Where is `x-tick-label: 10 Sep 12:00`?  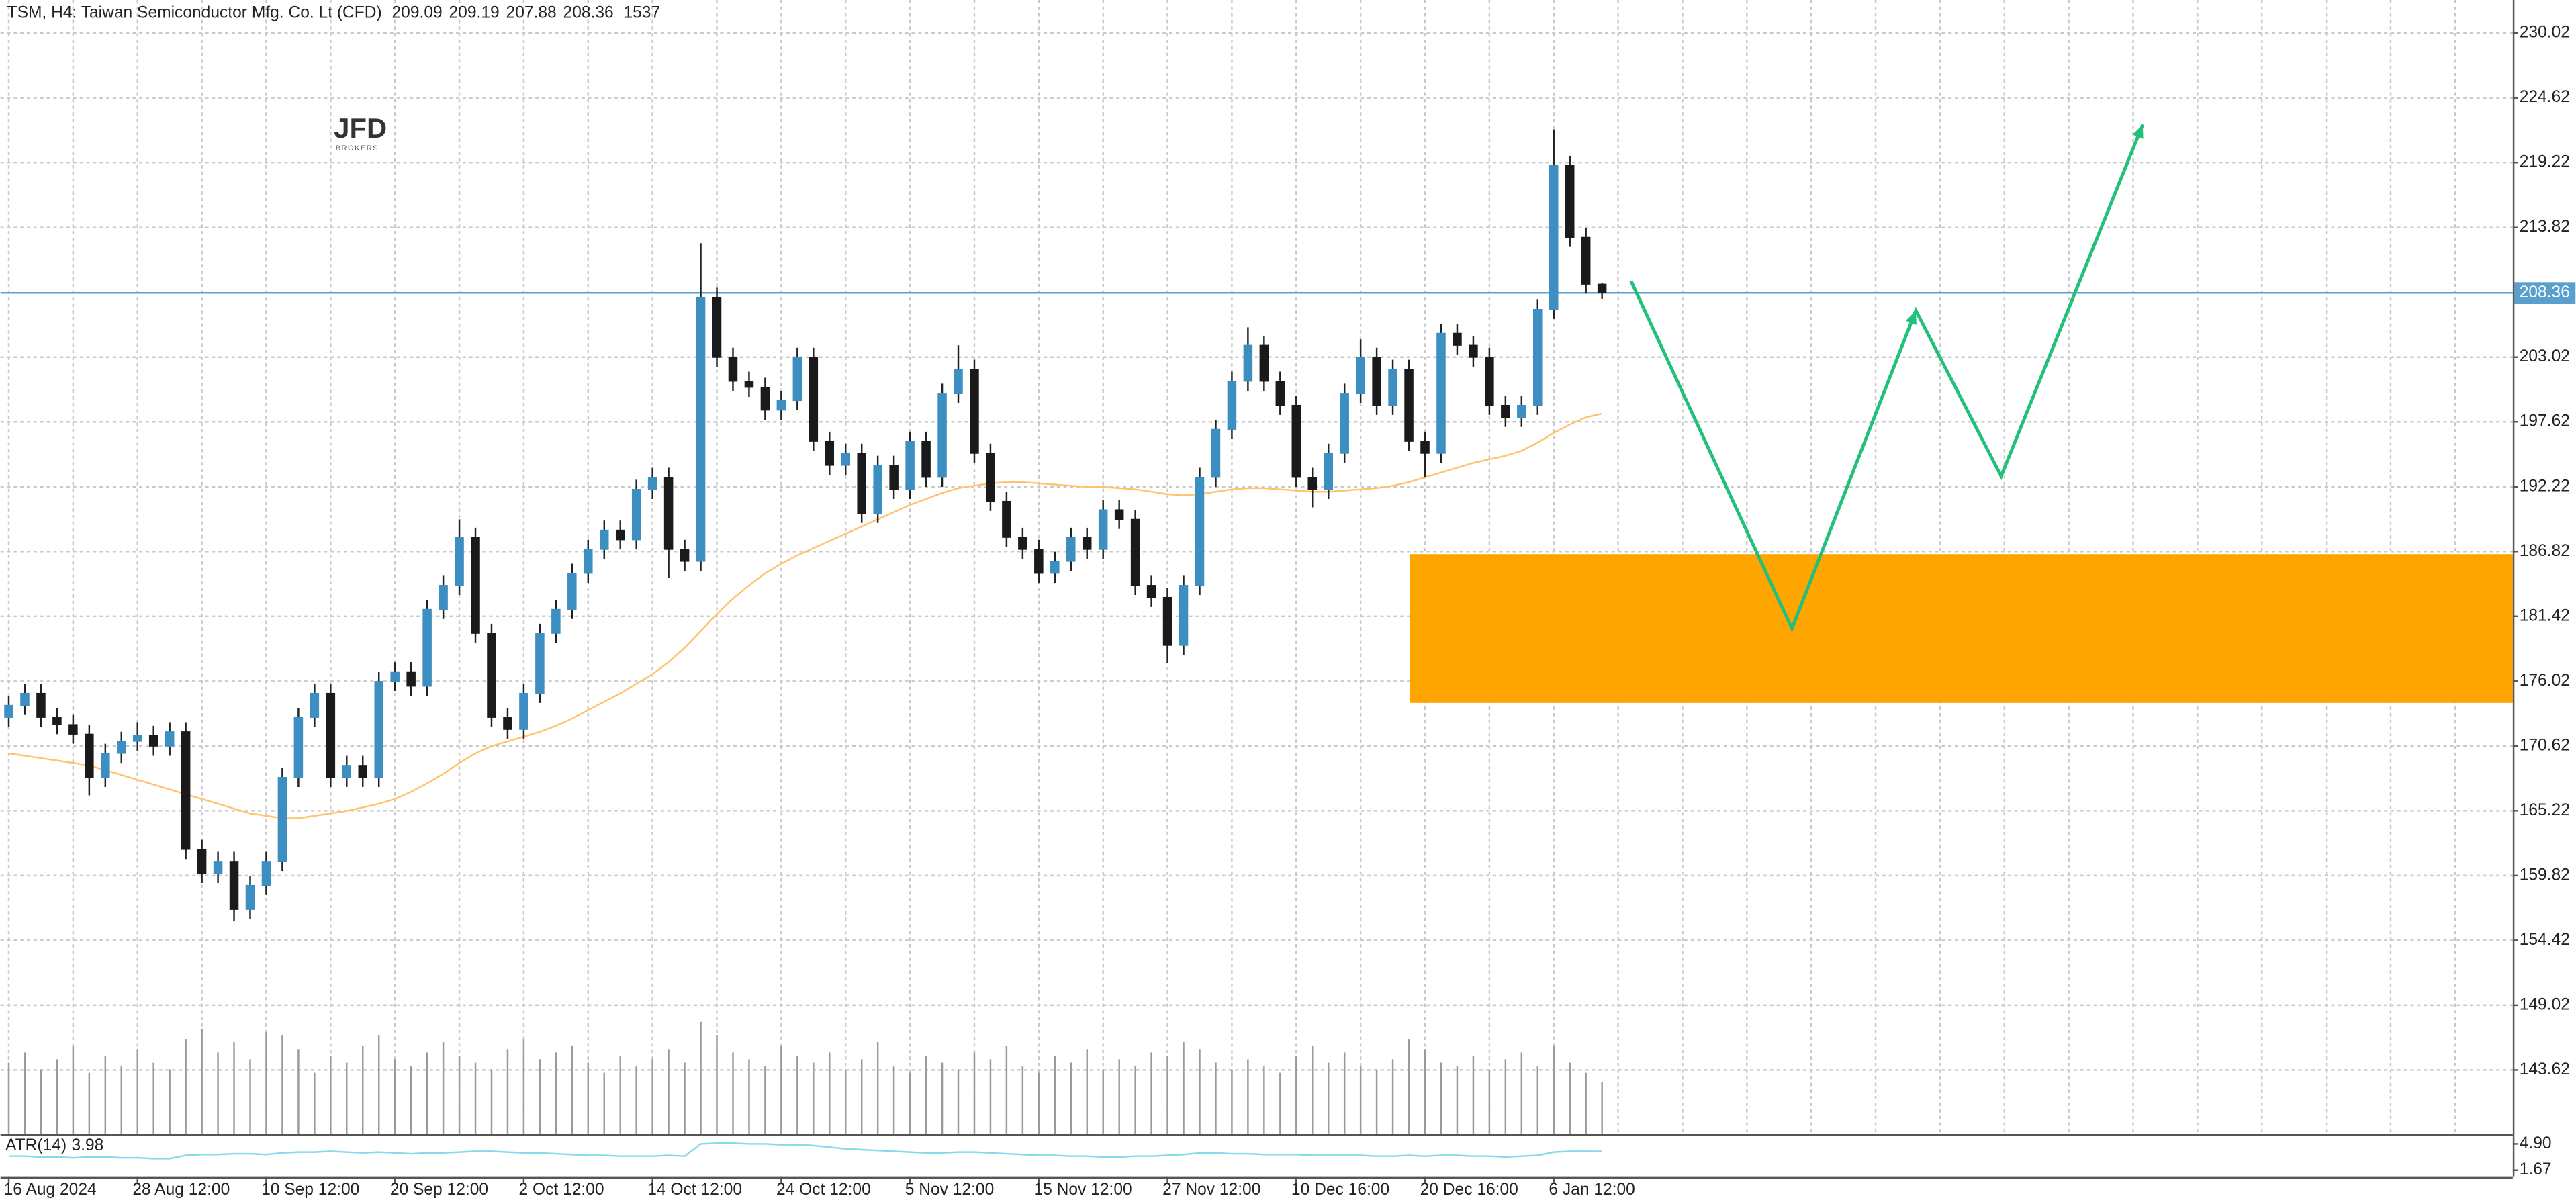 x-tick-label: 10 Sep 12:00 is located at coordinates (310, 1190).